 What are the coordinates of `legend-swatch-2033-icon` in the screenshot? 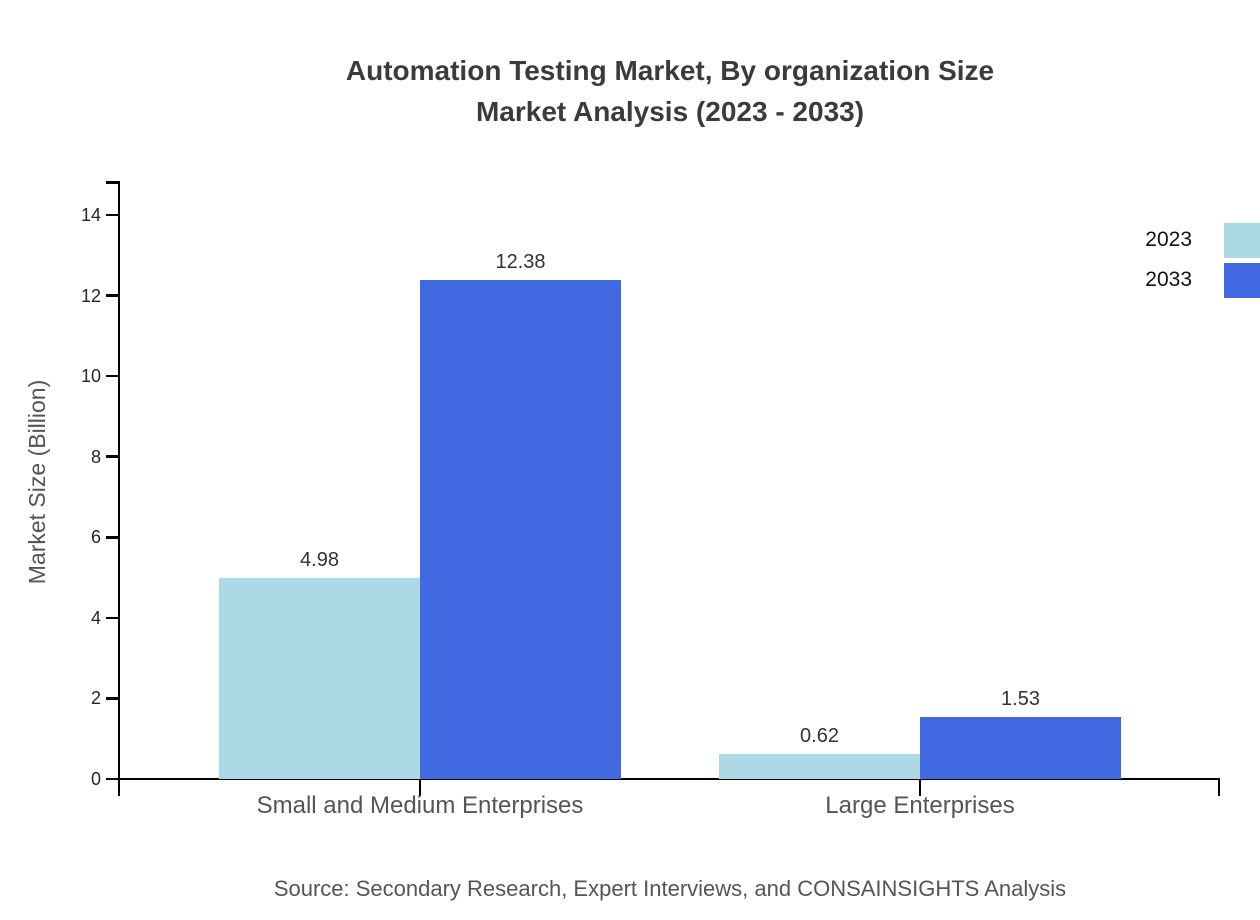 It's located at (1242, 280).